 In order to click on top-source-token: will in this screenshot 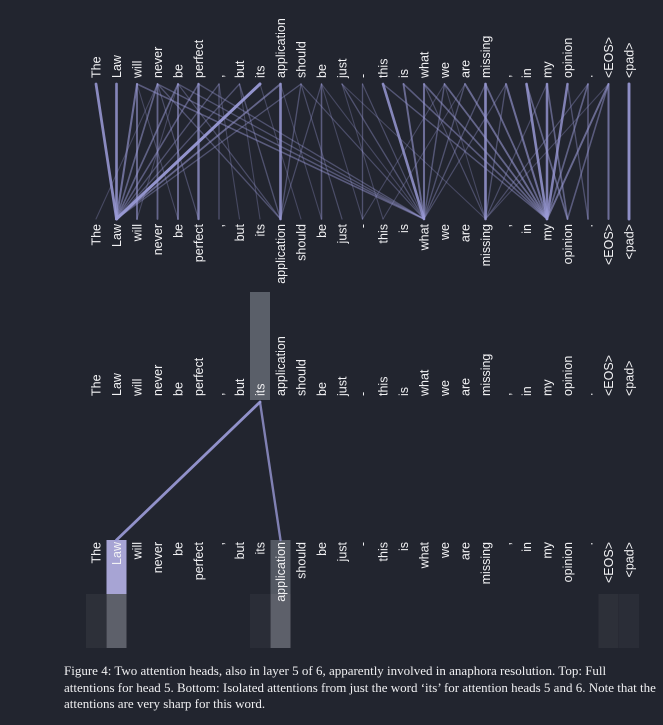, I will do `click(138, 70)`.